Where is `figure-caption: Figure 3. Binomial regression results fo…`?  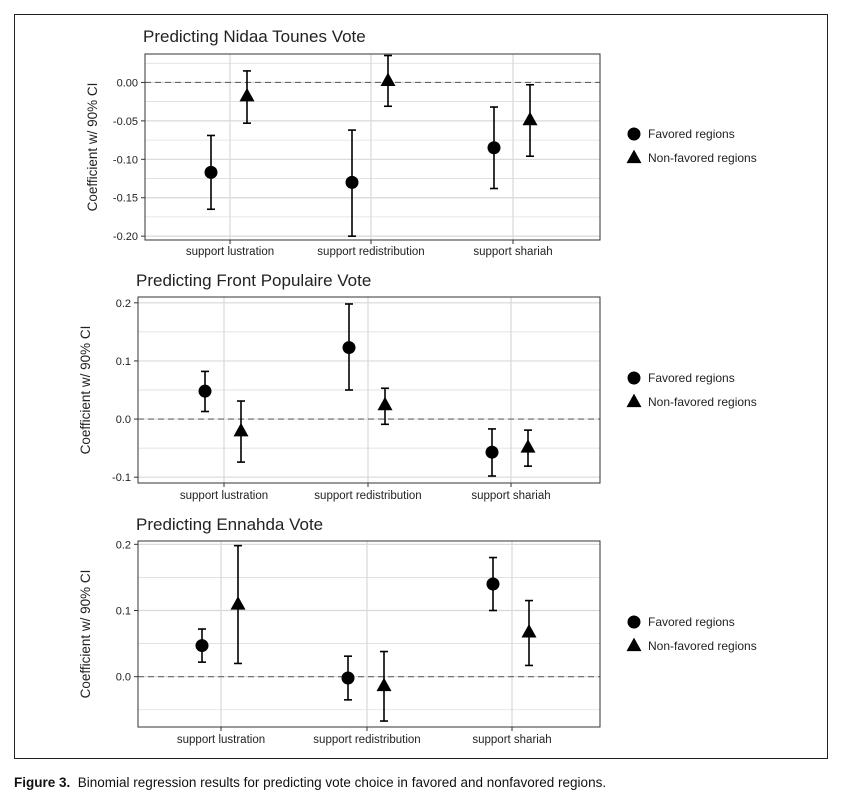
figure-caption: Figure 3. Binomial regression results fo… is located at coordinates (310, 782).